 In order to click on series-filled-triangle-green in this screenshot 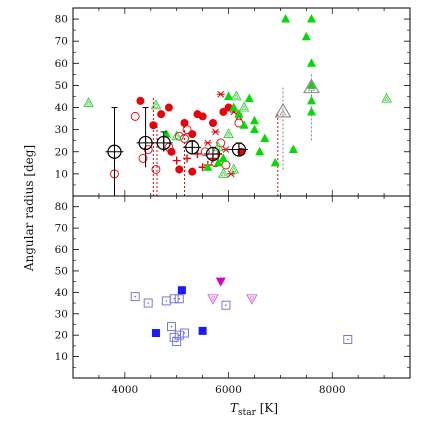, I will do `click(238, 92)`.